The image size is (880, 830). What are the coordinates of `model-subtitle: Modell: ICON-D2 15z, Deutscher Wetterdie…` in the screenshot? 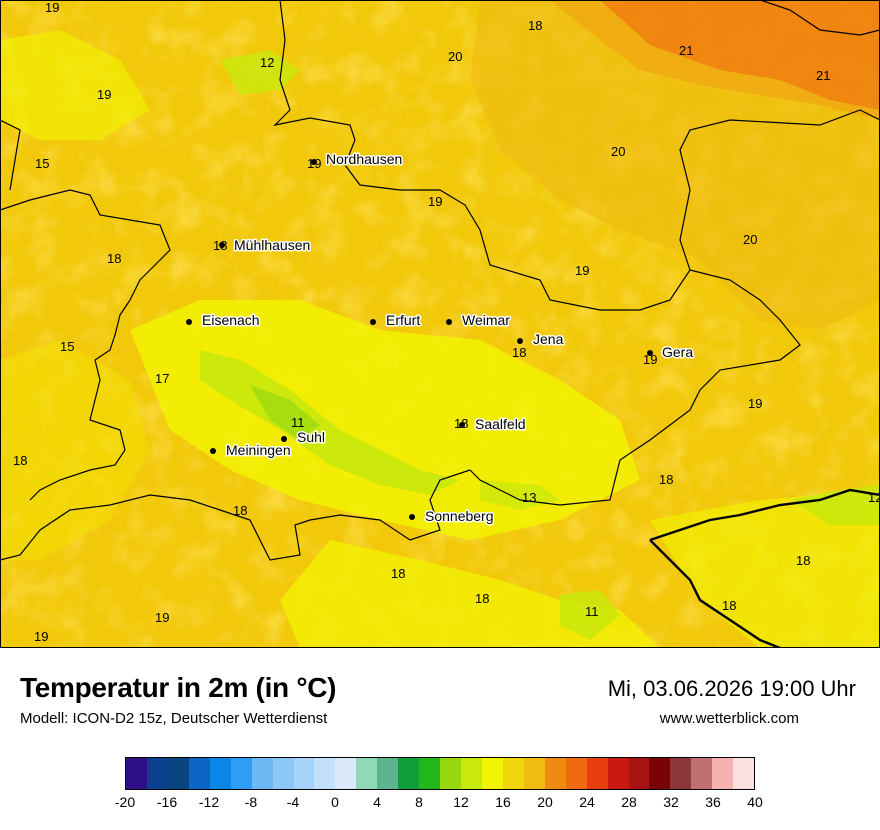 It's located at (174, 718).